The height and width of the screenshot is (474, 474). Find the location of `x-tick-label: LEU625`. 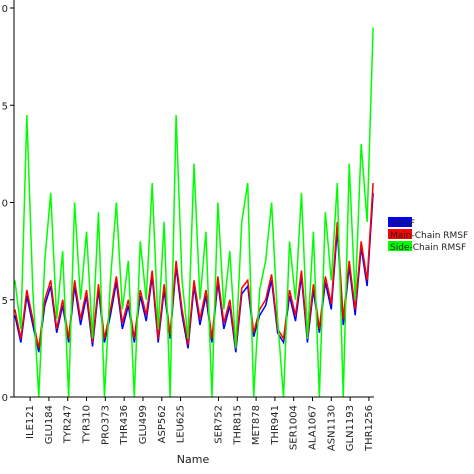

x-tick-label: LEU625 is located at coordinates (181, 424).